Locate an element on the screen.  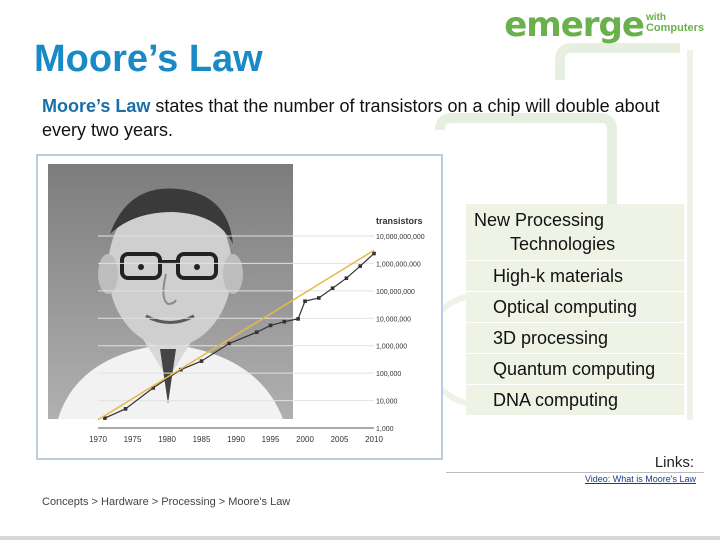
x-tick-label: 1975 is located at coordinates (133, 439).